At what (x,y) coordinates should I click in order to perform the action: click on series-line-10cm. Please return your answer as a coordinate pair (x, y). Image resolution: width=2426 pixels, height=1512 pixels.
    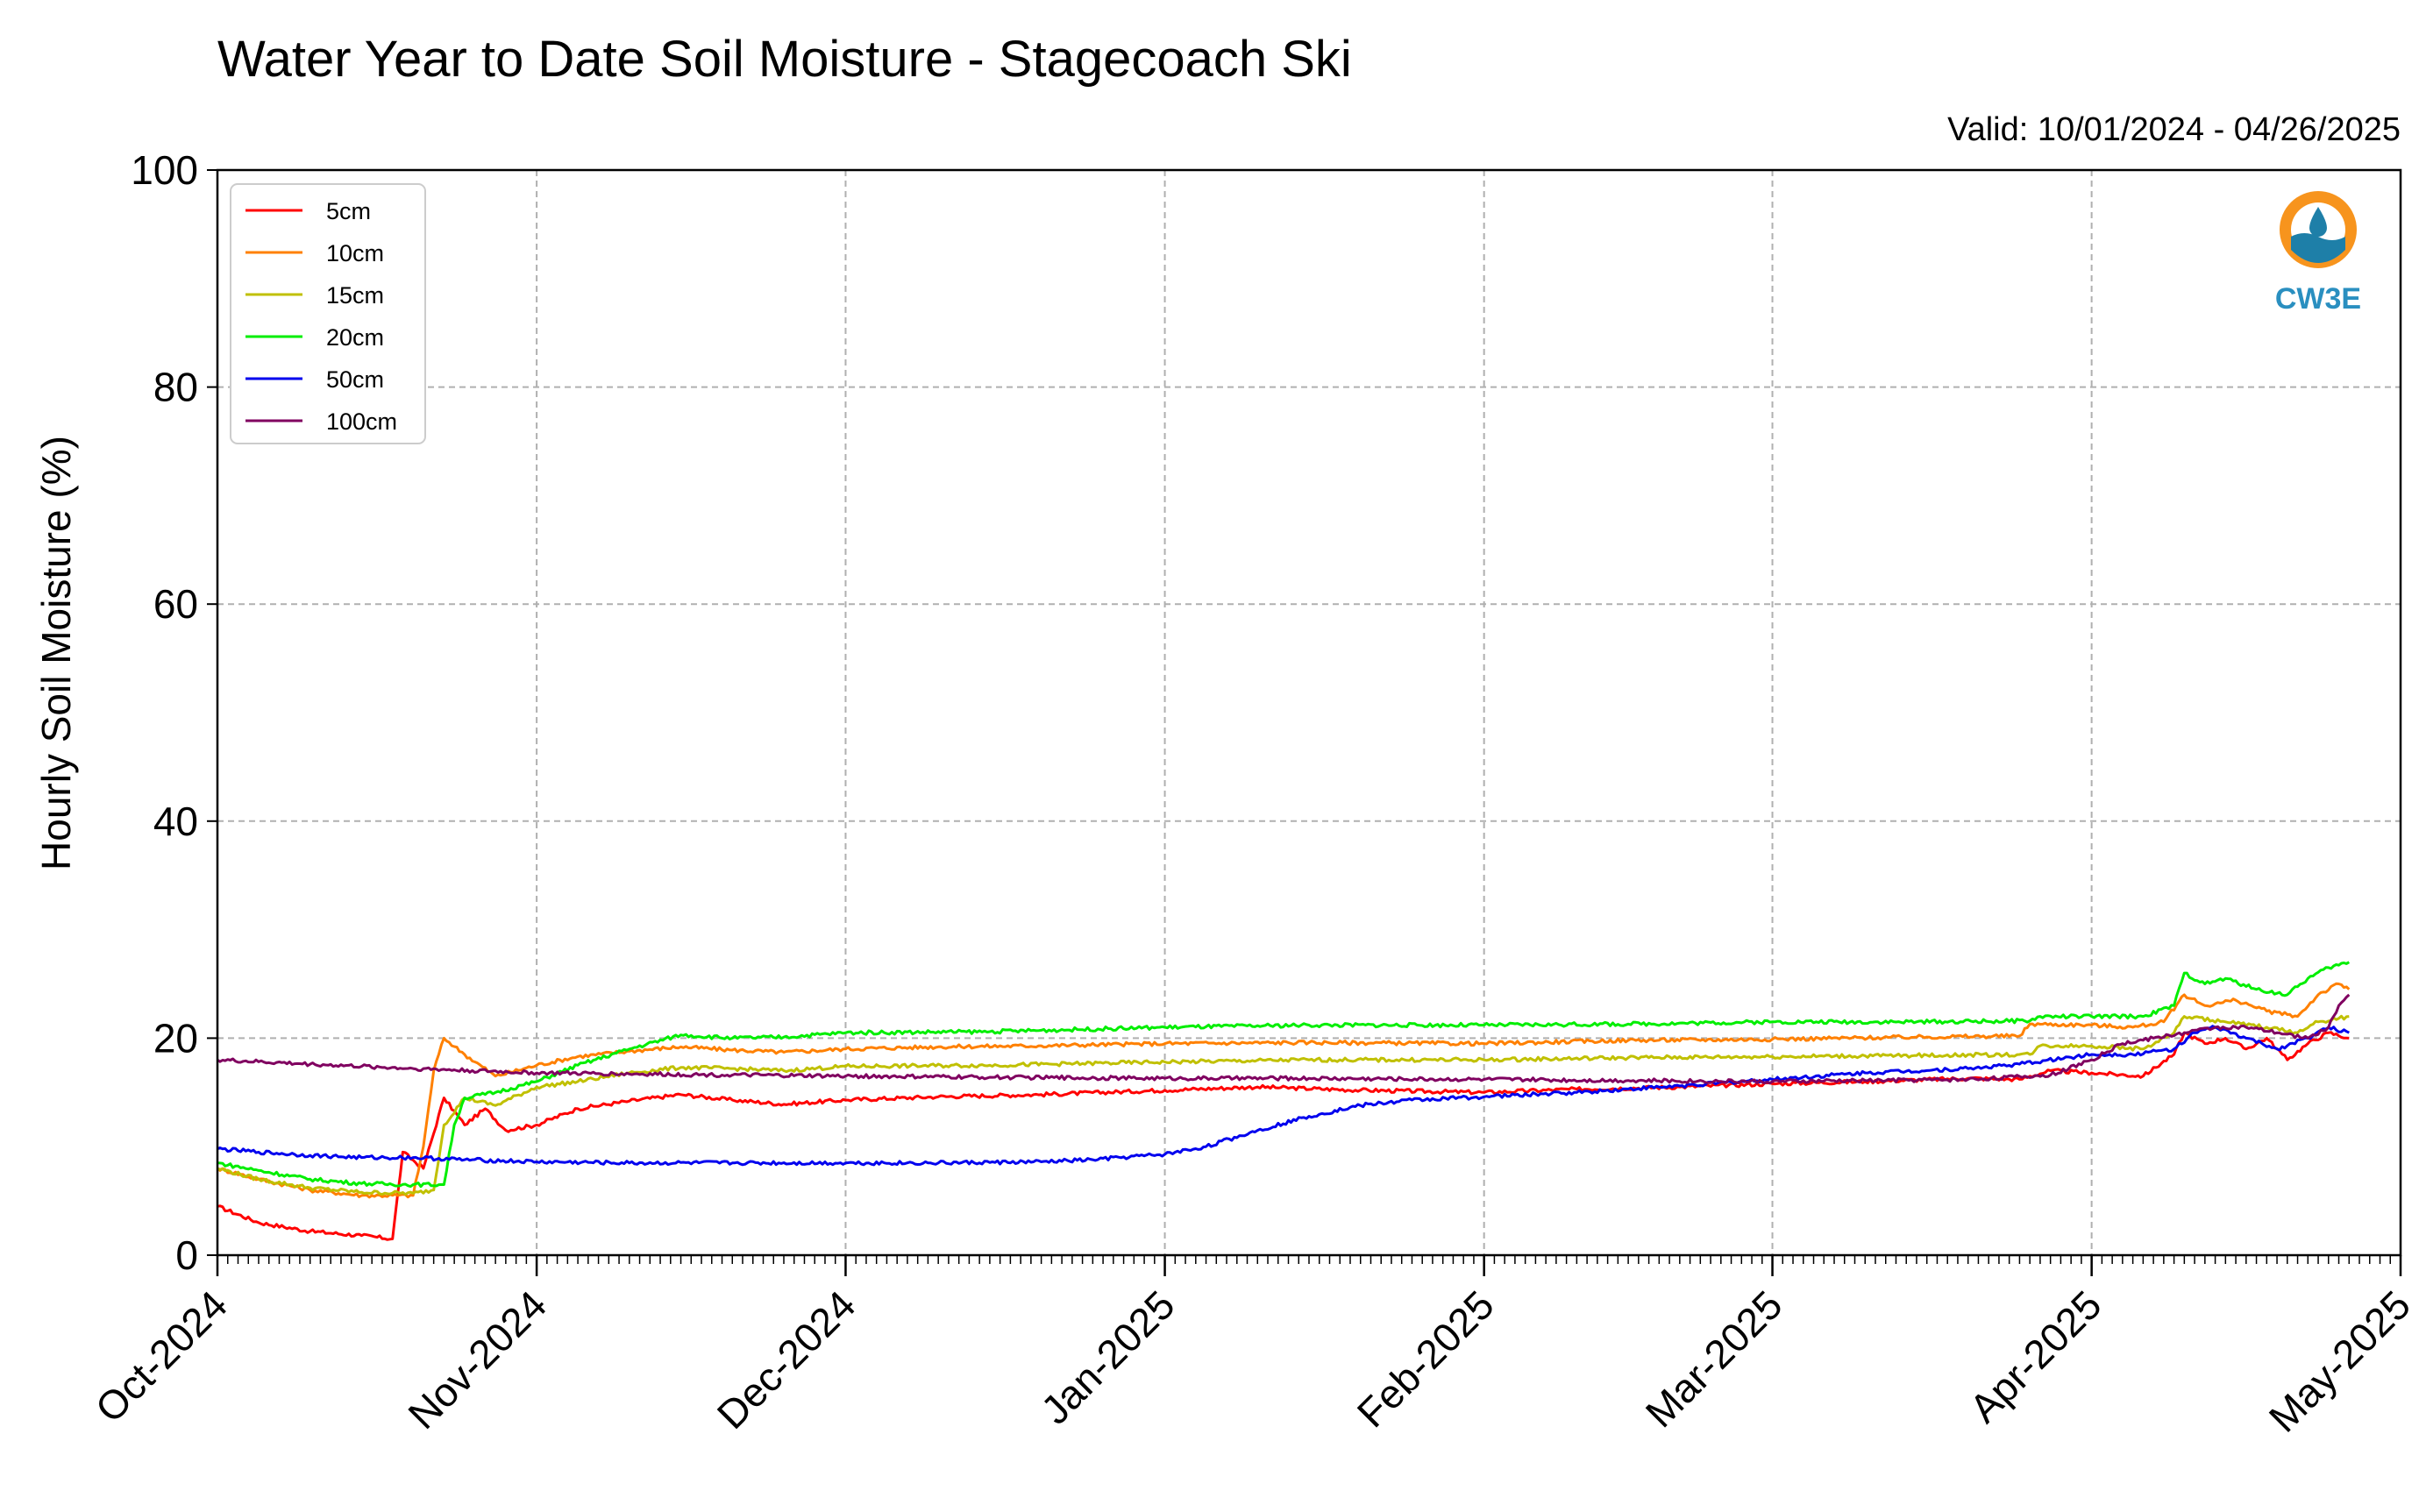
    Looking at the image, I should click on (1284, 1090).